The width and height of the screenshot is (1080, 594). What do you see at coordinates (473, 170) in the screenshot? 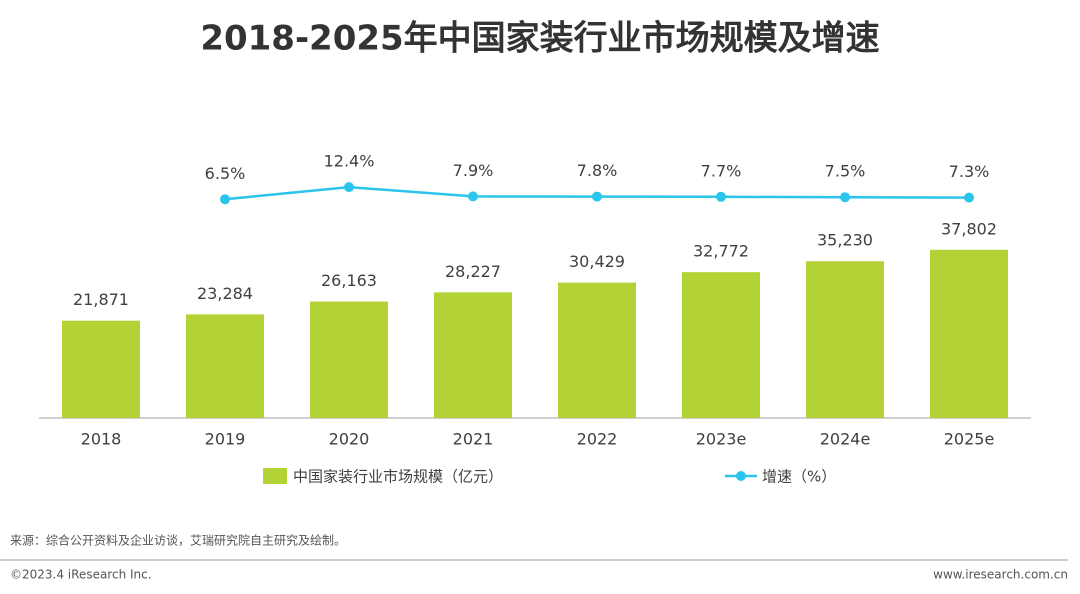
I see `data-label: 7.9%` at bounding box center [473, 170].